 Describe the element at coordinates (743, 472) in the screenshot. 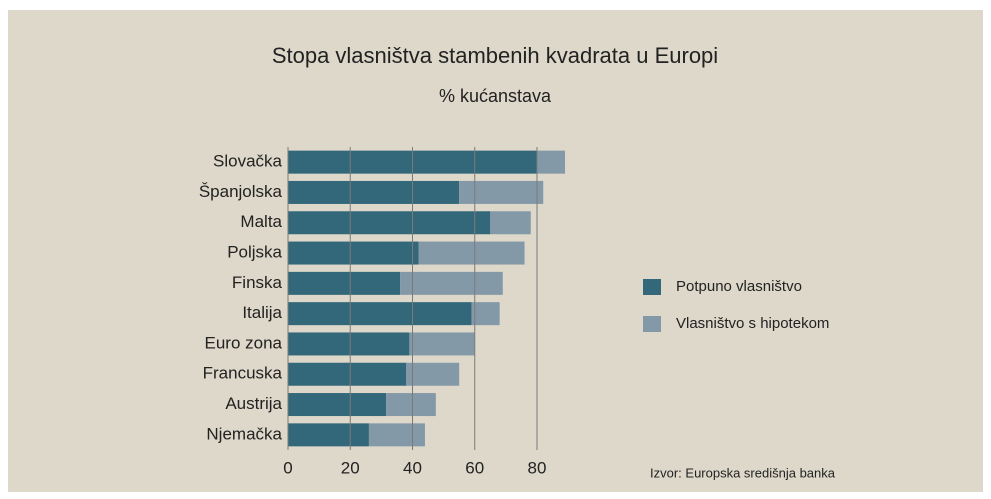

I see `source: Izvor: Europska središnja banka` at that location.